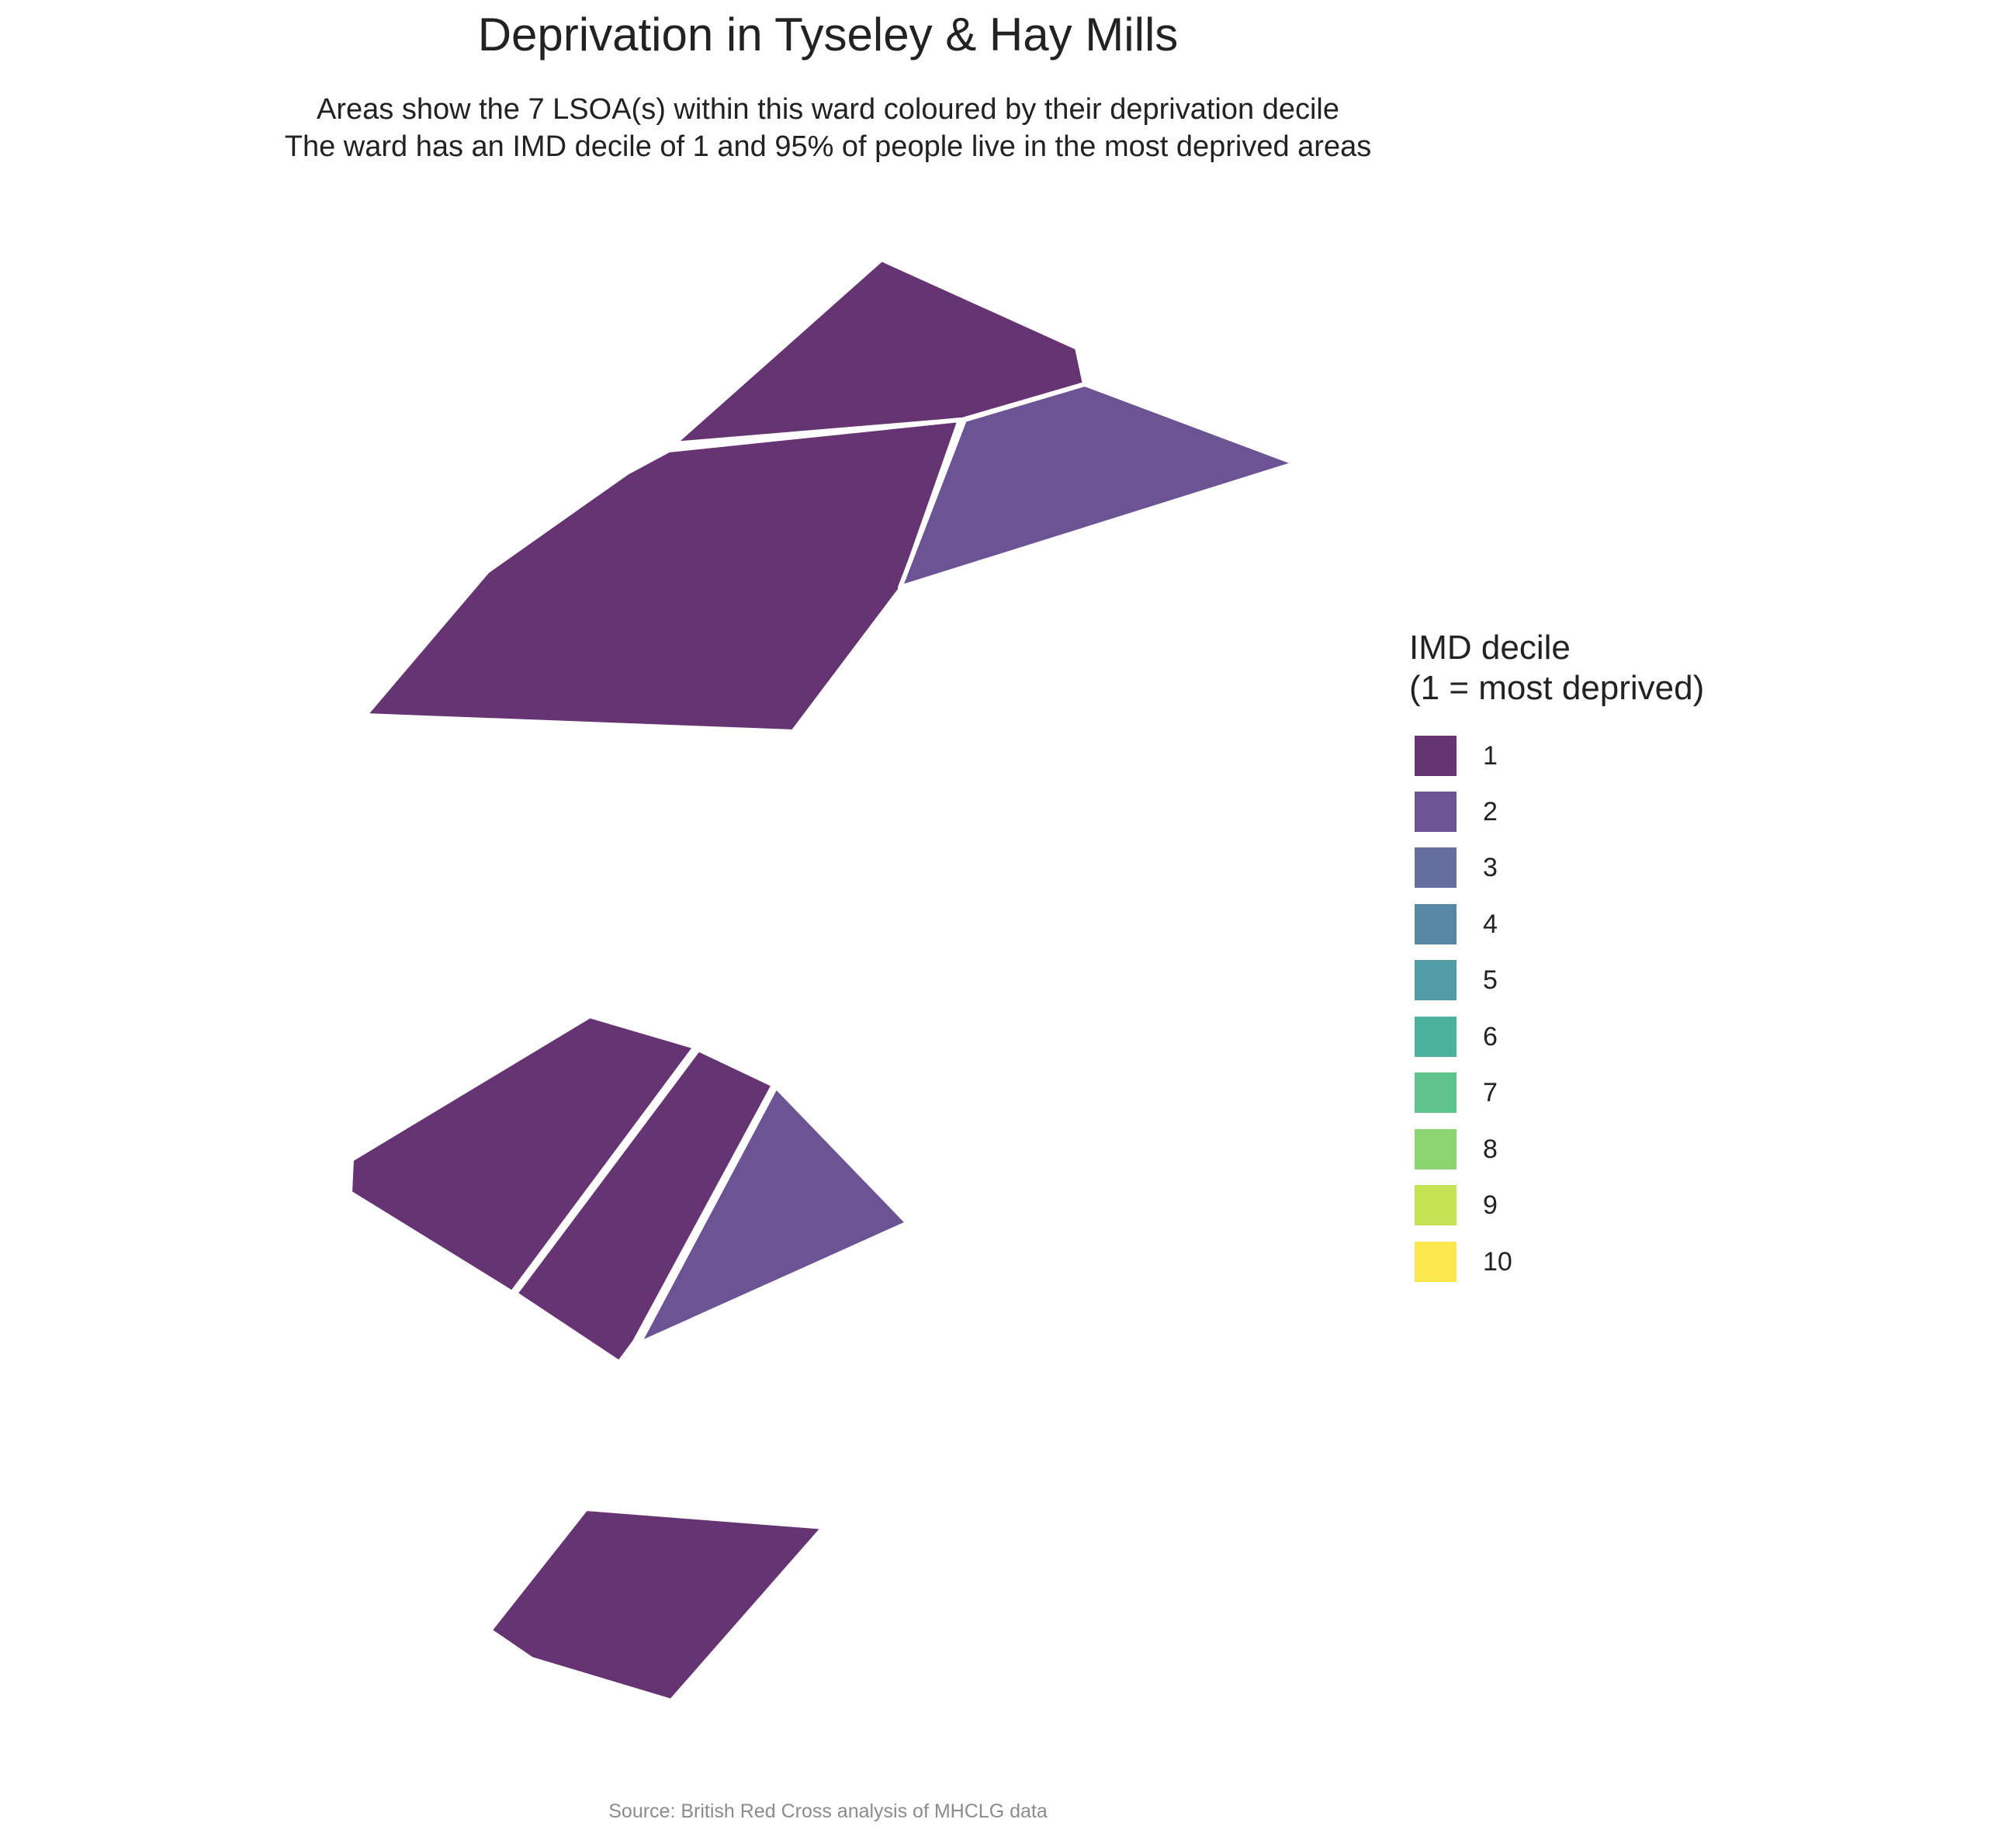 Image resolution: width=2016 pixels, height=1833 pixels. Describe the element at coordinates (1491, 1036) in the screenshot. I see `legend-label: 6` at that location.